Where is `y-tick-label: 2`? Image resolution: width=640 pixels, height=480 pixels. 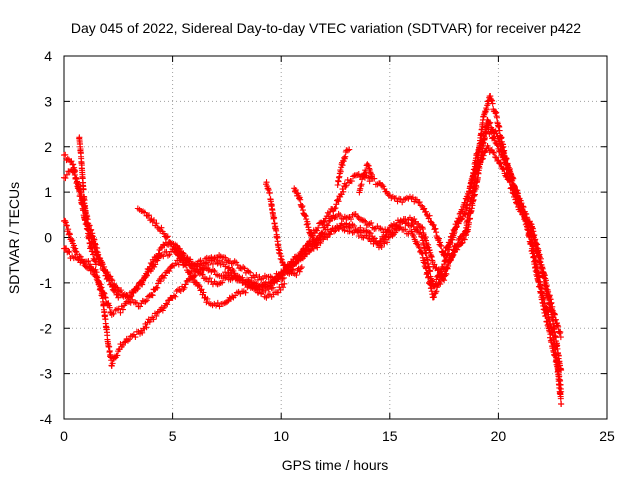
y-tick-label: 2 is located at coordinates (48, 147).